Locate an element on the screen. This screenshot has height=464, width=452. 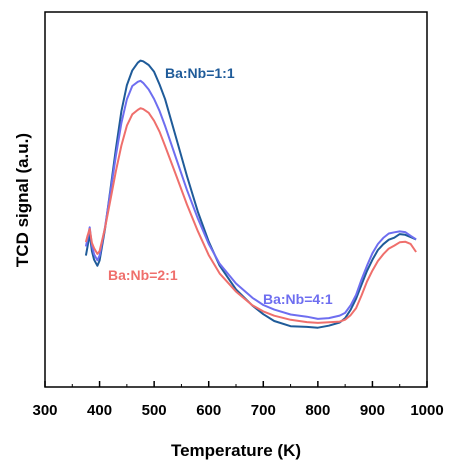
series-label-ba-nb-2-1: Ba:Nb=2:1 is located at coordinates (143, 275).